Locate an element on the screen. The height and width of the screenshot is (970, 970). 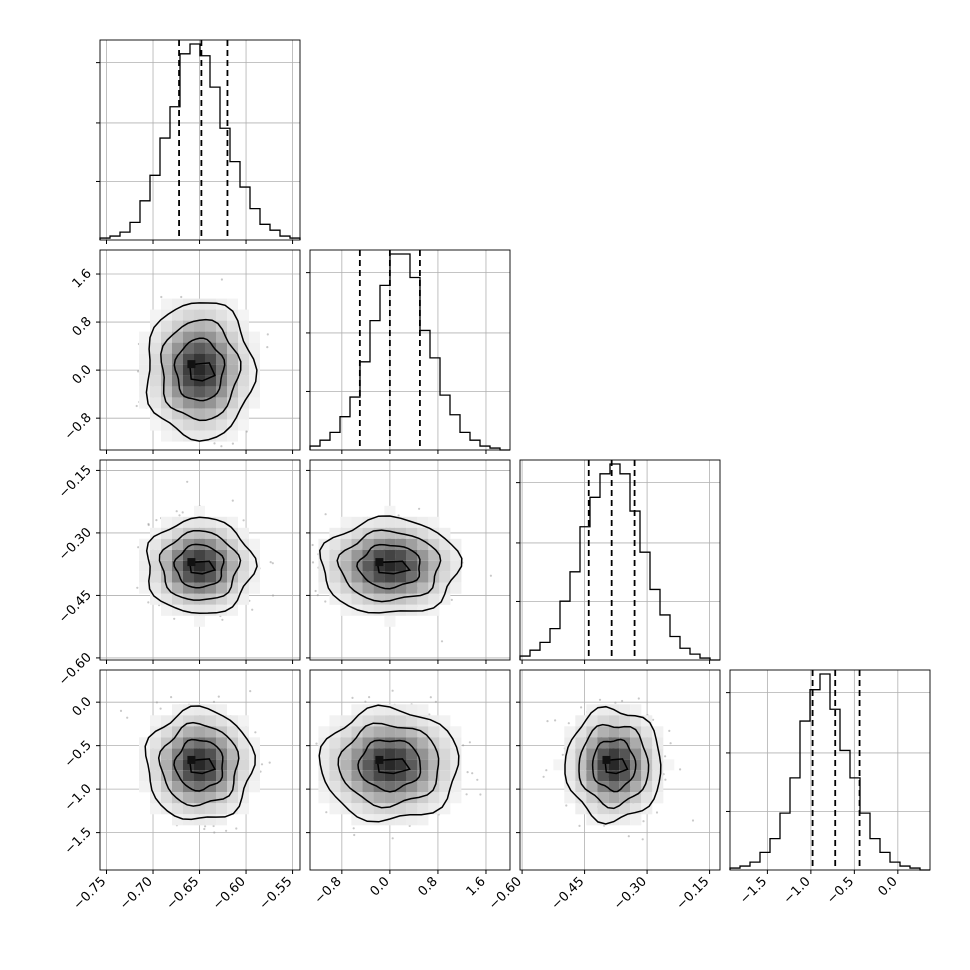
x-tick-label: 0.0 is located at coordinates (379, 886).